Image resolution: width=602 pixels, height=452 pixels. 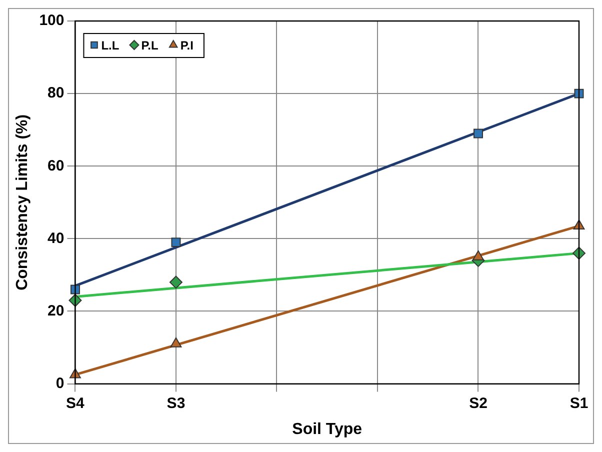 What do you see at coordinates (187, 45) in the screenshot?
I see `legend-label: P.I` at bounding box center [187, 45].